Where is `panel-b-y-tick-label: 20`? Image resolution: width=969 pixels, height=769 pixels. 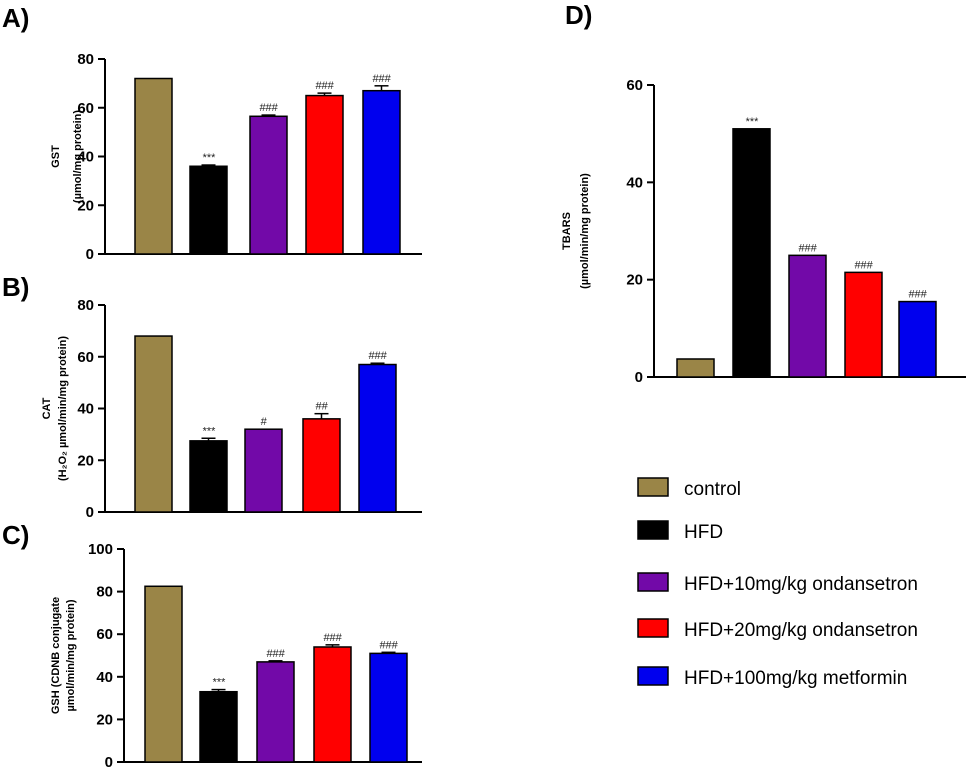
panel-b-y-tick-label: 20 is located at coordinates (85, 460).